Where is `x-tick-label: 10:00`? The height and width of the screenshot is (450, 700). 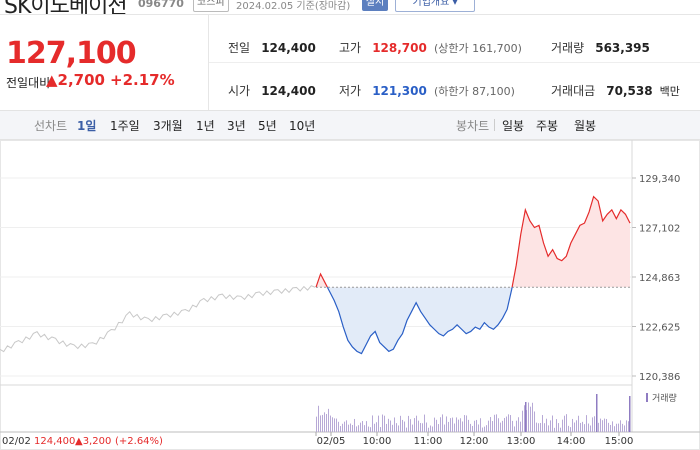
x-tick-label: 10:00 is located at coordinates (377, 441).